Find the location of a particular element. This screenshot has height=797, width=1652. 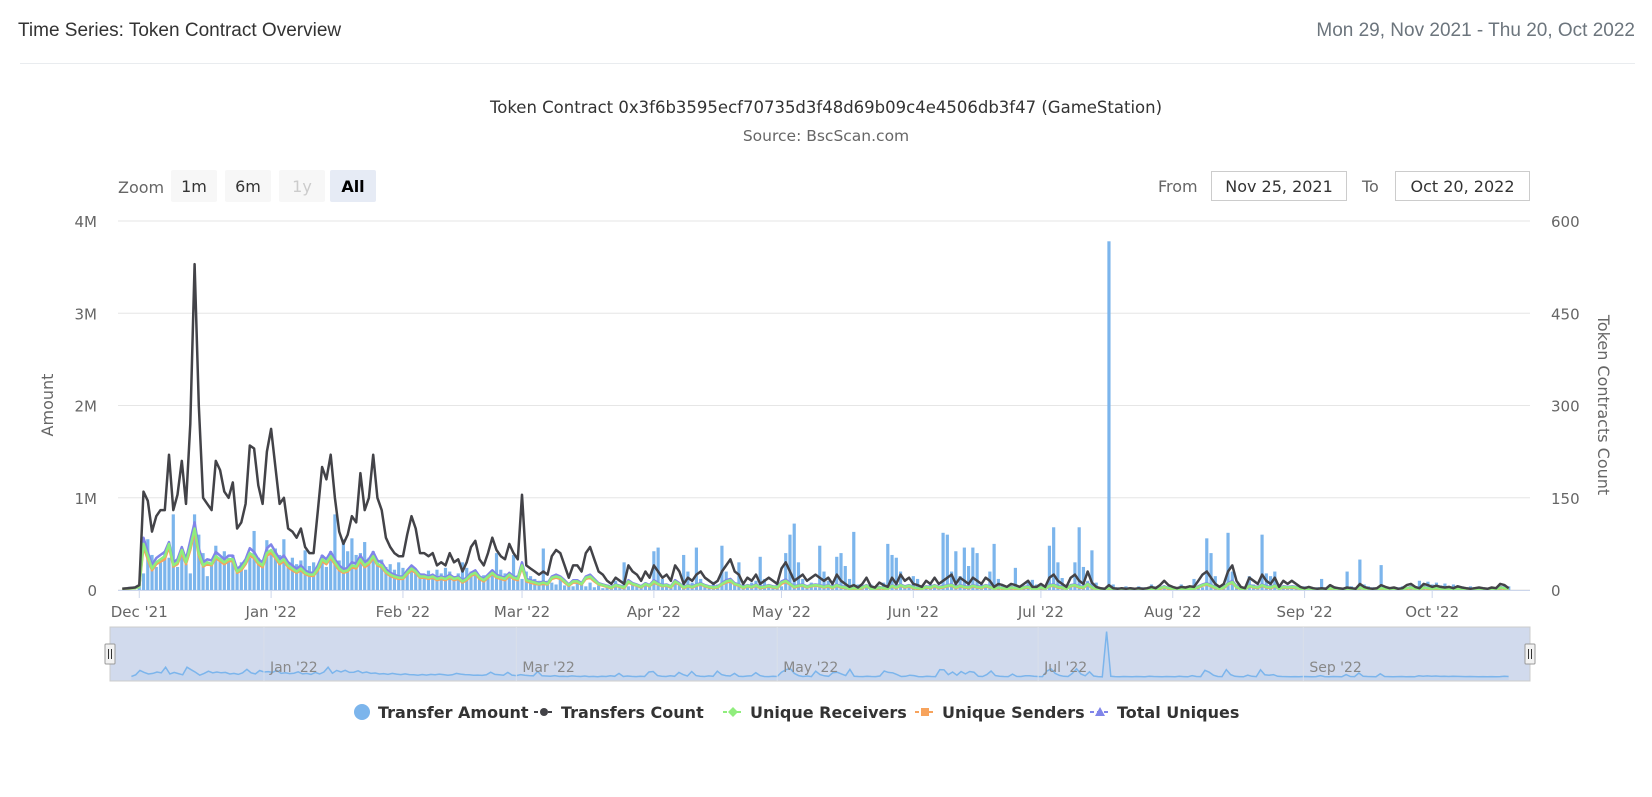

y-tick-label: 3M is located at coordinates (86, 314).